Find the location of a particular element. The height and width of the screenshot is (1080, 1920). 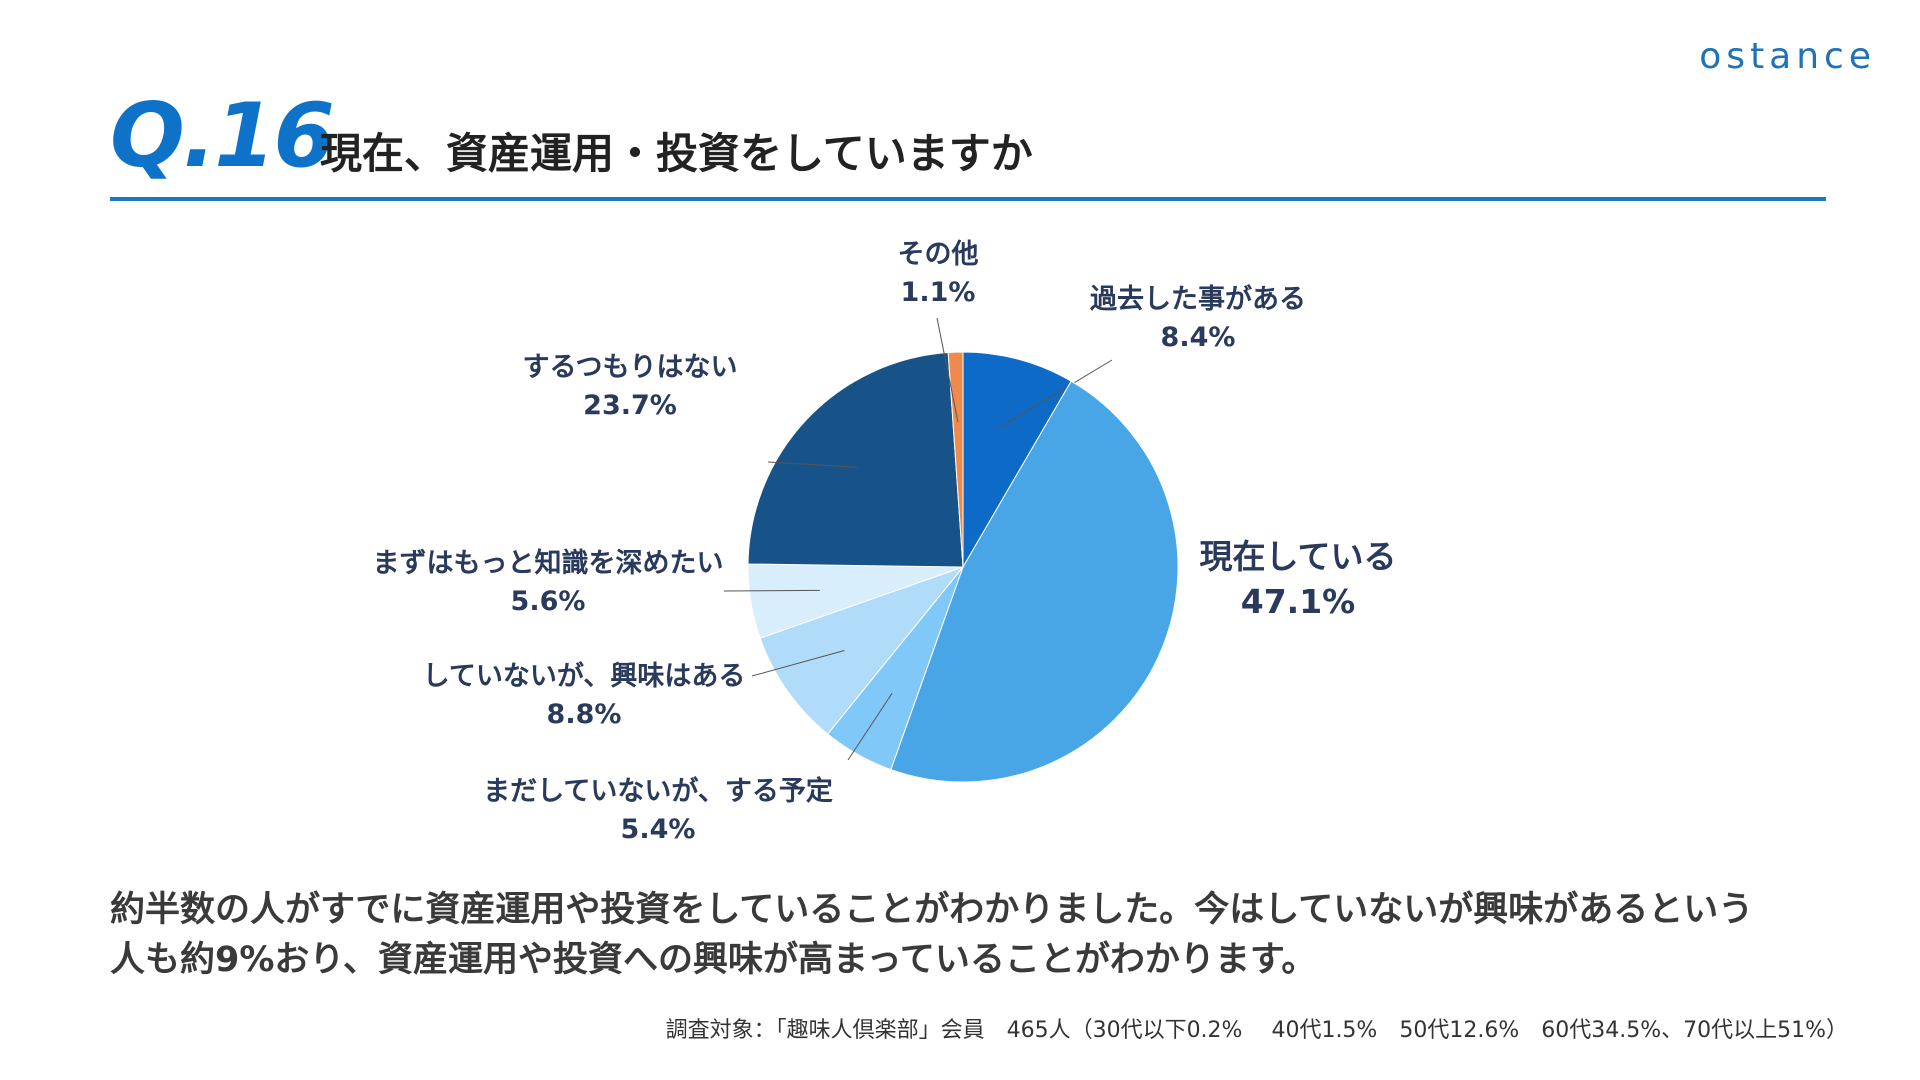

slice-label: その他 is located at coordinates (938, 254).